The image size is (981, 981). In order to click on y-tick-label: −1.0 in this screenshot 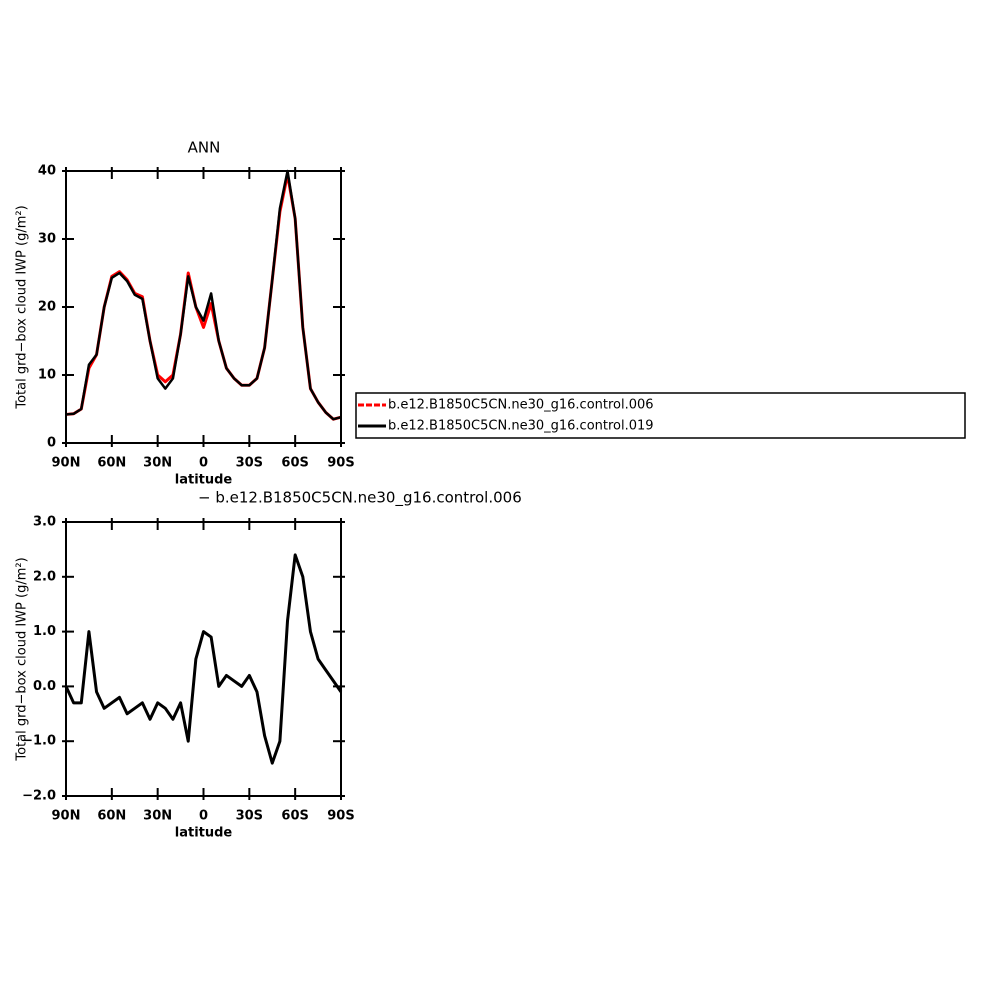, I will do `click(39, 741)`.